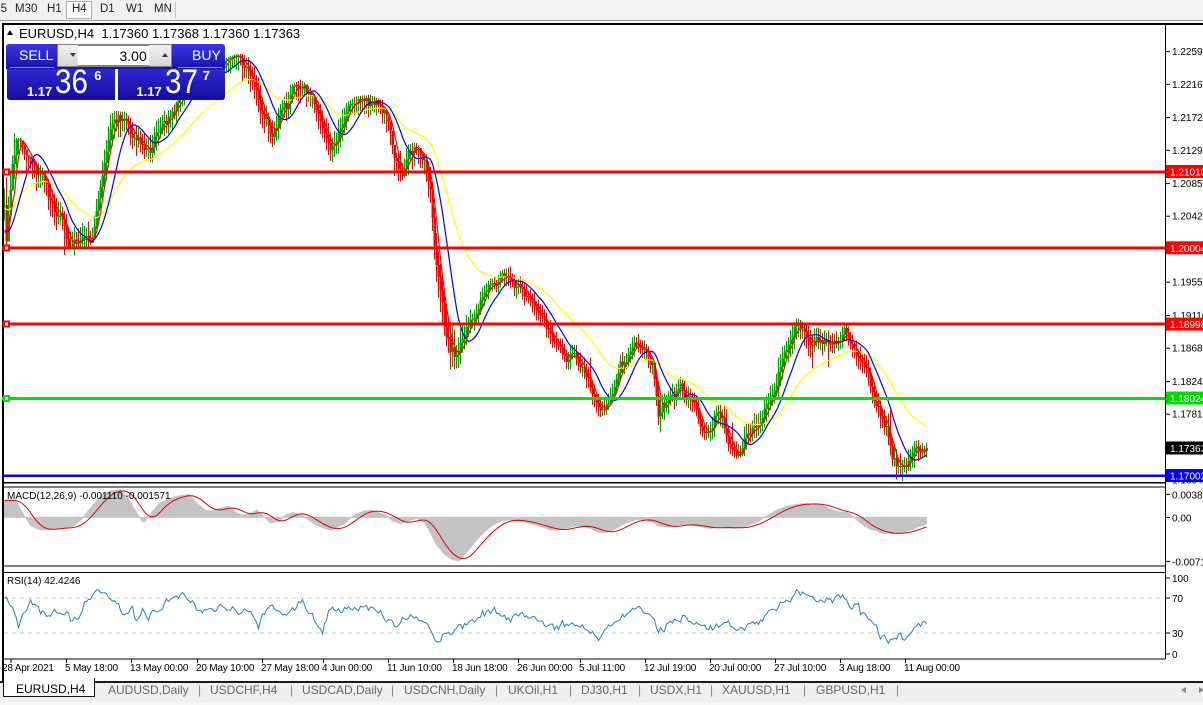 Image resolution: width=1203 pixels, height=705 pixels. What do you see at coordinates (1187, 85) in the screenshot?
I see `svg-text: 1.22160` at bounding box center [1187, 85].